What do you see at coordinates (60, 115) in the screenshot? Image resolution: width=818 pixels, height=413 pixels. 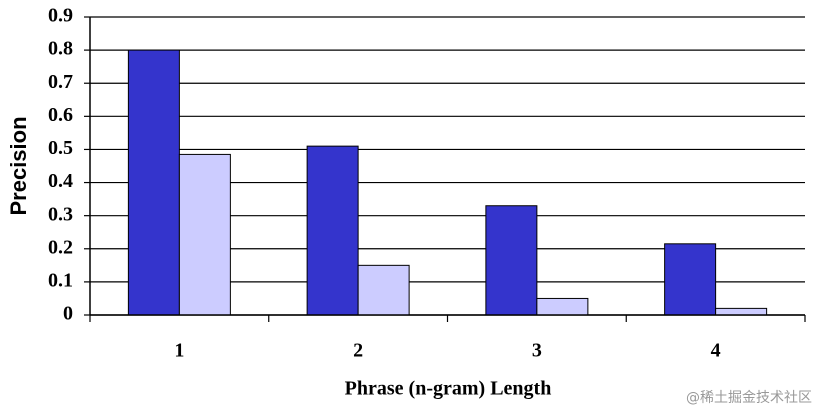 I see `y-tick-label: 0.6` at bounding box center [60, 115].